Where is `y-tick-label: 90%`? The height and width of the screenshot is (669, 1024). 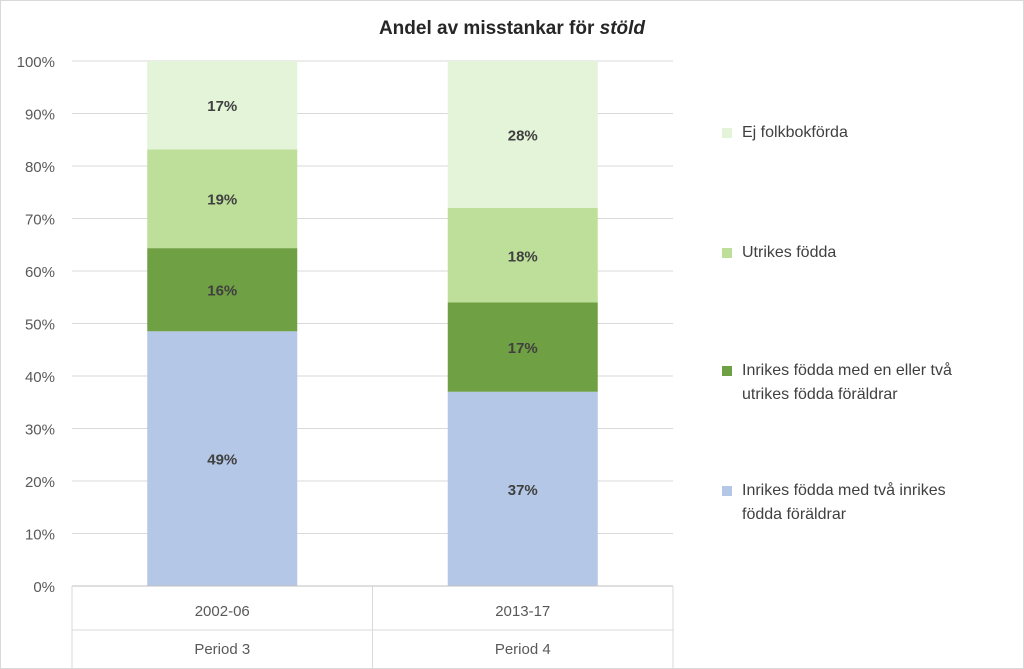 y-tick-label: 90% is located at coordinates (40, 115).